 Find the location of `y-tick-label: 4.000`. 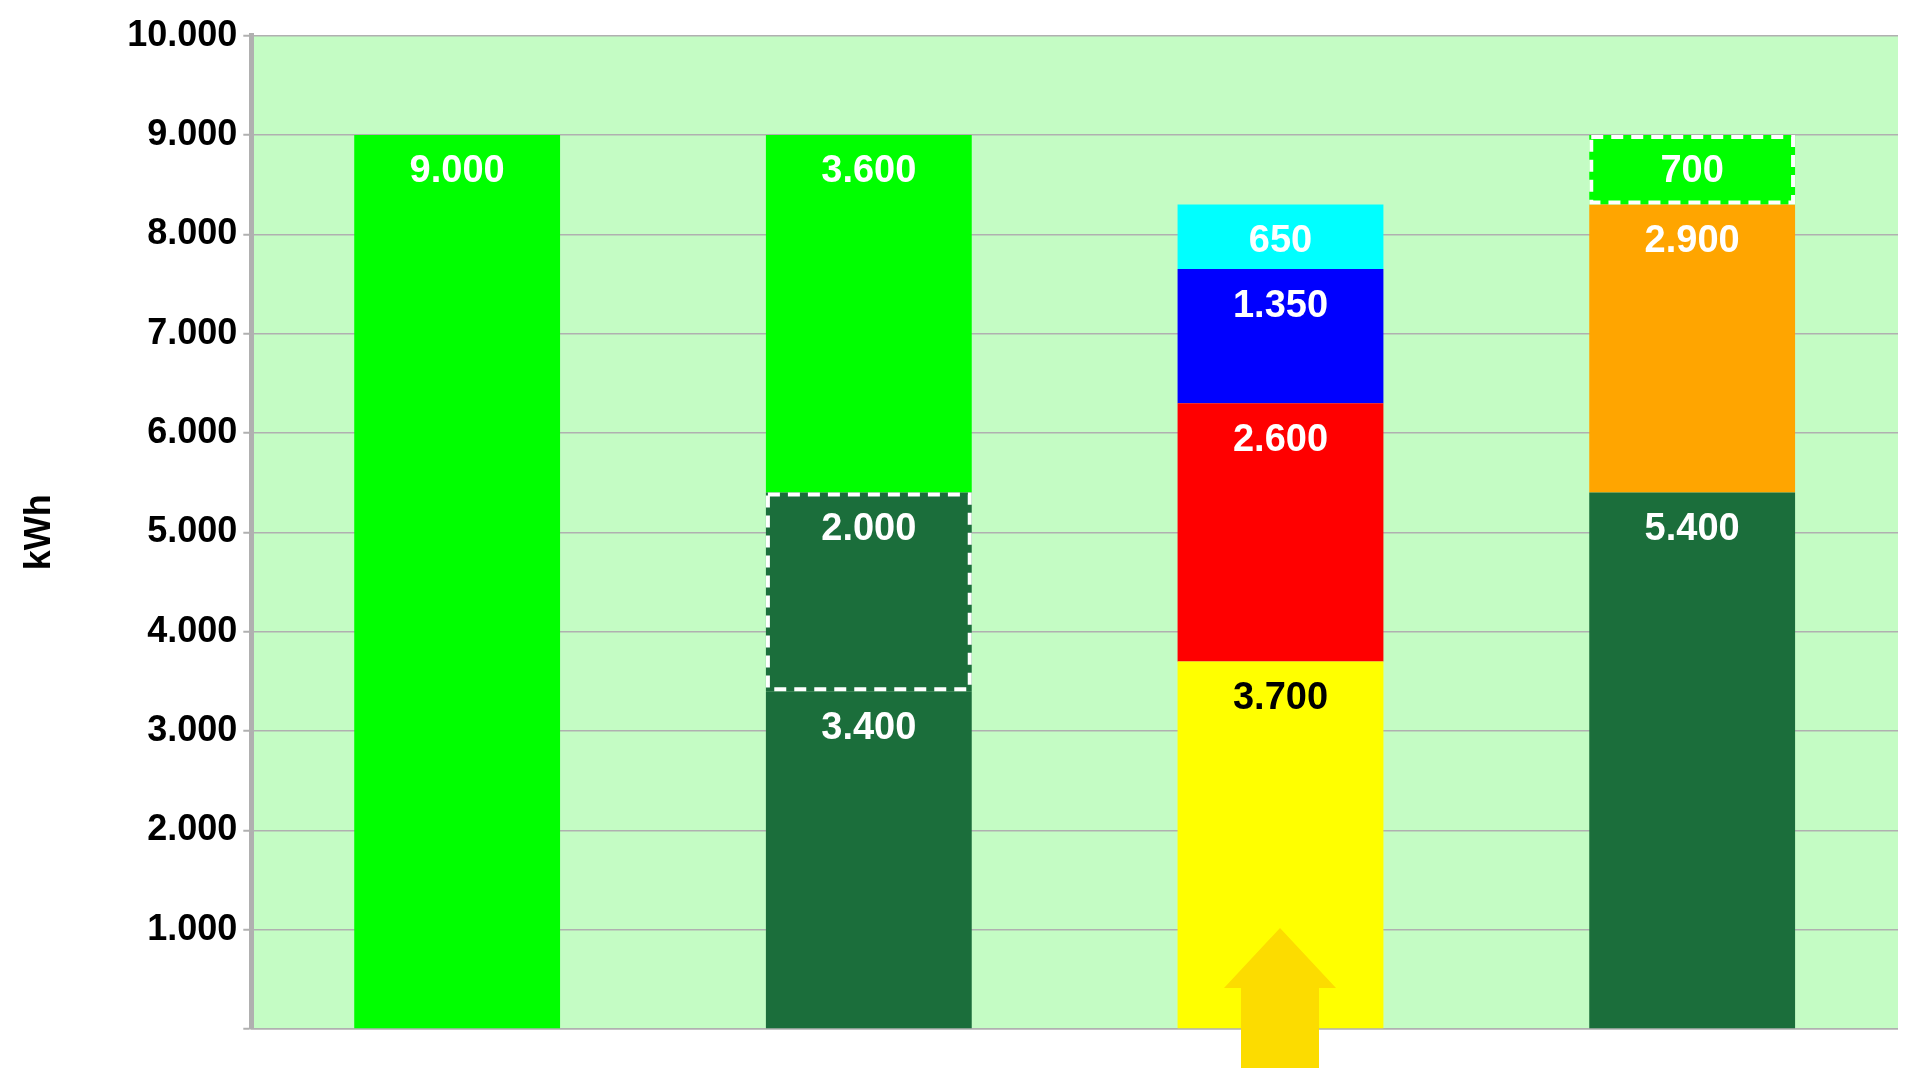

y-tick-label: 4.000 is located at coordinates (192, 629).